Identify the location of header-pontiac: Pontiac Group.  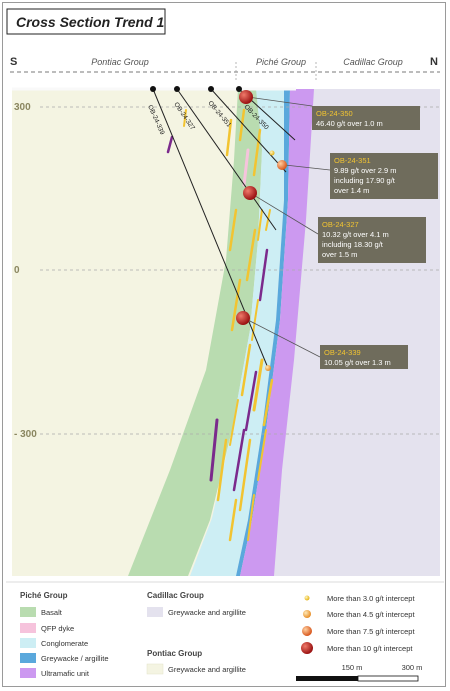
(120, 62).